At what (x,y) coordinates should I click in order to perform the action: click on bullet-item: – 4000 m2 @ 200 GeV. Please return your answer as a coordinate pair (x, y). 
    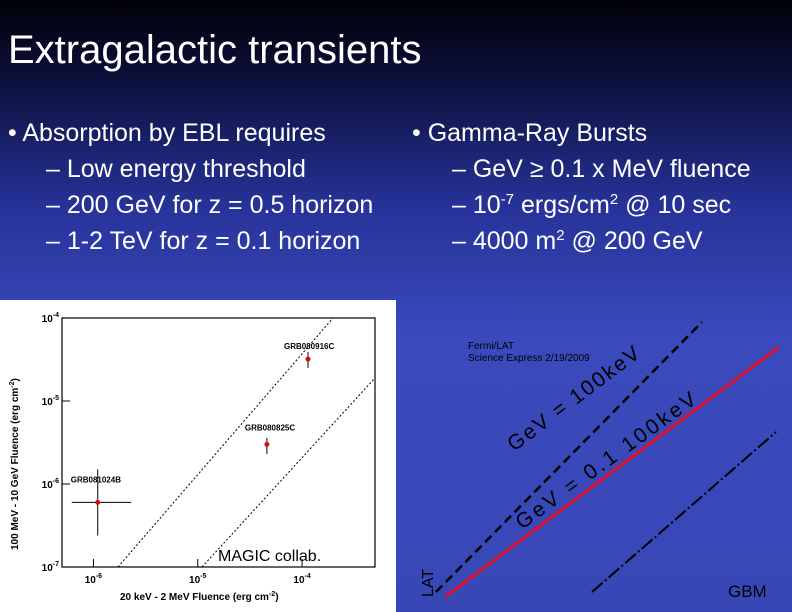
    Looking at the image, I should click on (577, 241).